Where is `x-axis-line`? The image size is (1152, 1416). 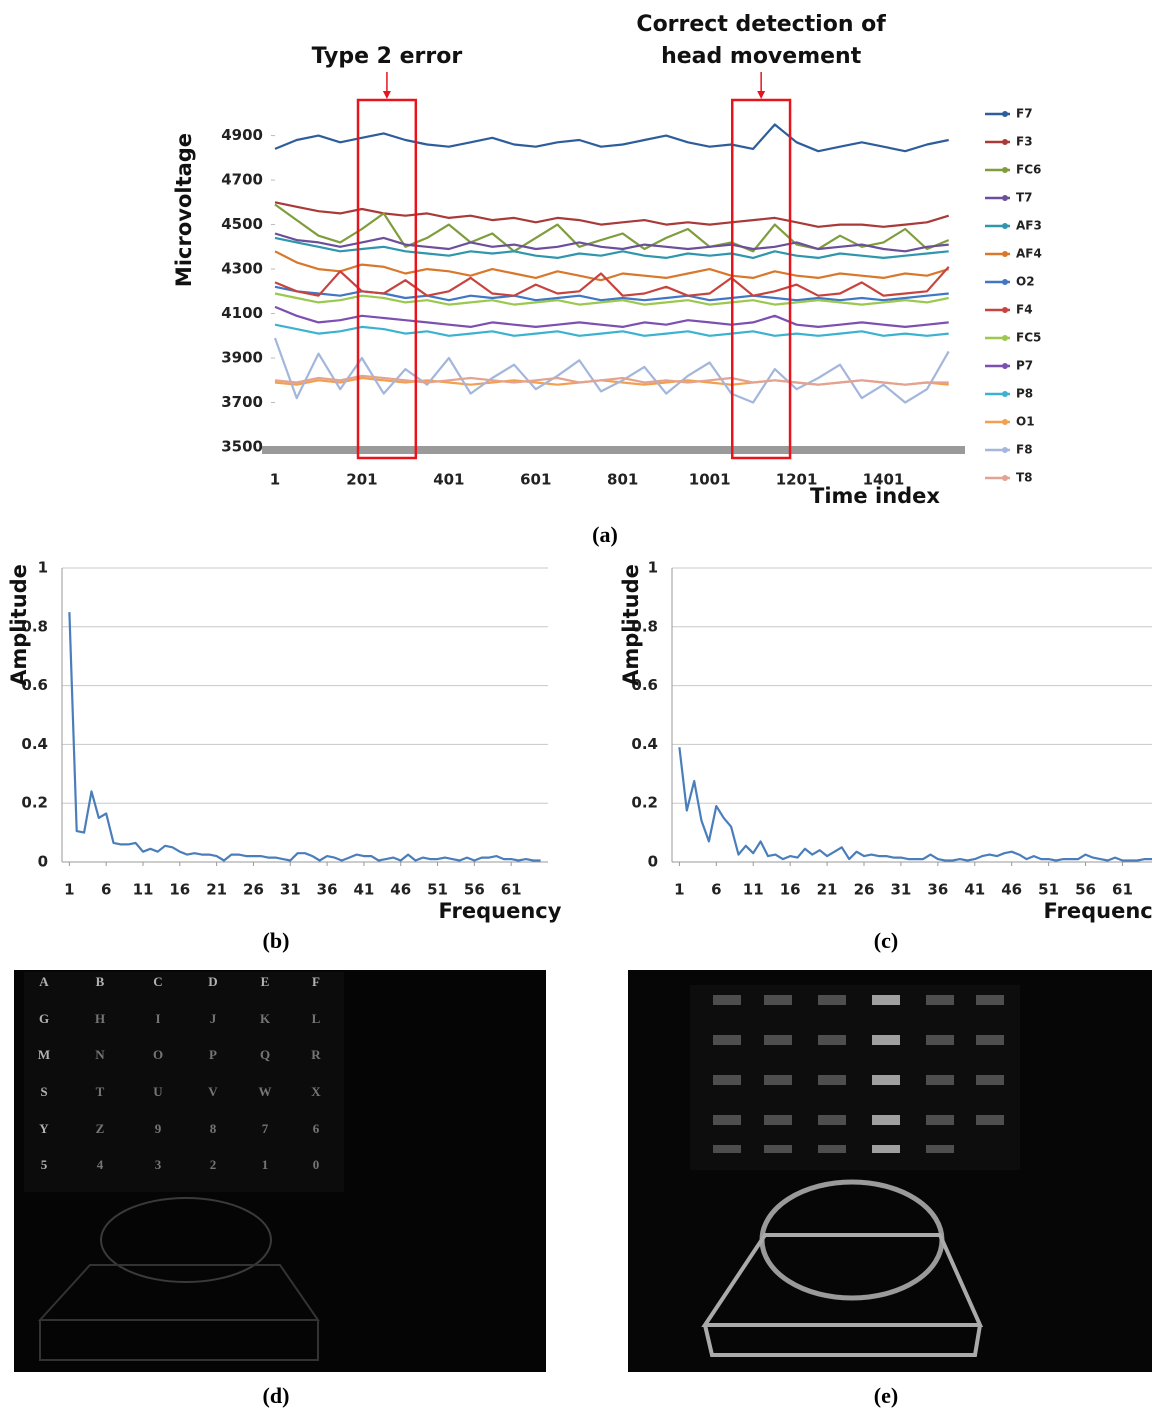 x-axis-line is located at coordinates (613, 450).